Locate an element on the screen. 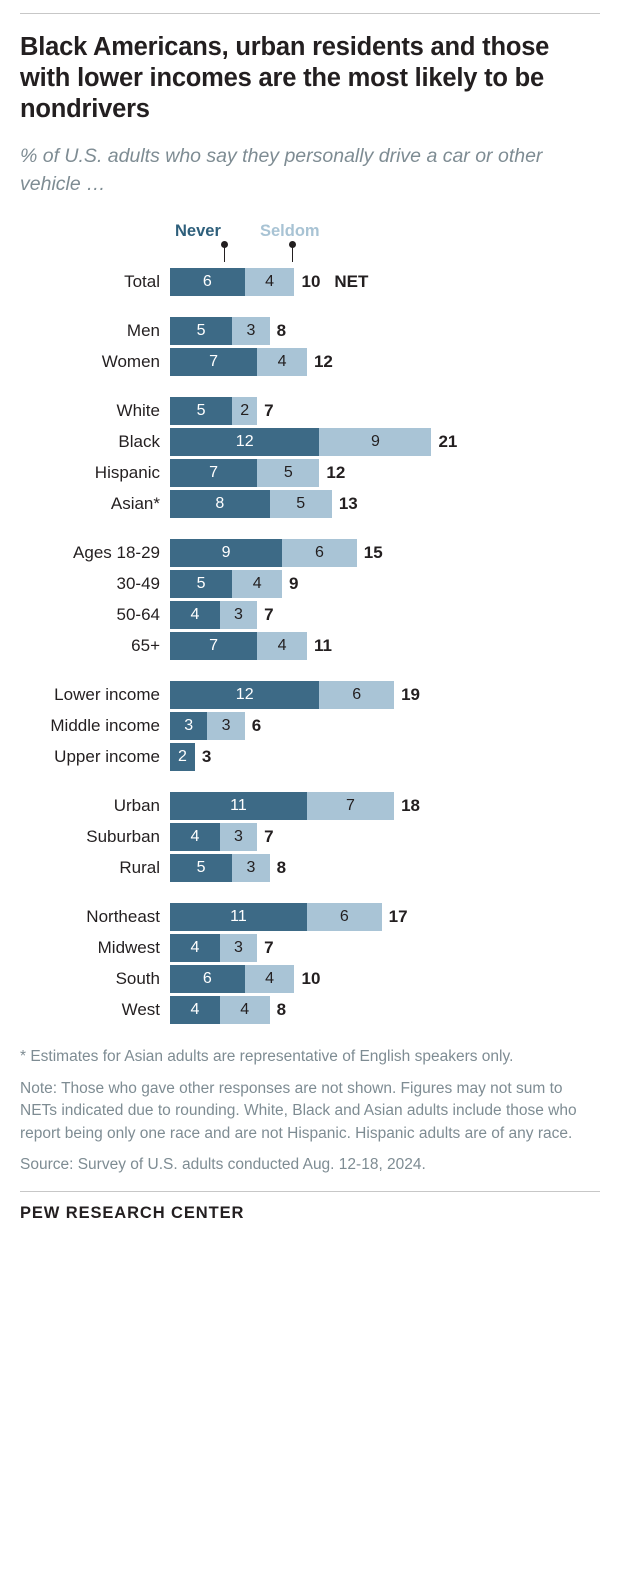 This screenshot has width=620, height=1593. row-bars: 2 is located at coordinates (182, 757).